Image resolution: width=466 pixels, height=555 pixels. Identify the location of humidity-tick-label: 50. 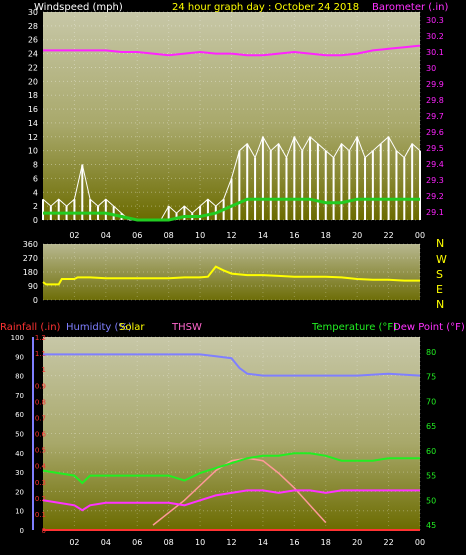
(19, 435).